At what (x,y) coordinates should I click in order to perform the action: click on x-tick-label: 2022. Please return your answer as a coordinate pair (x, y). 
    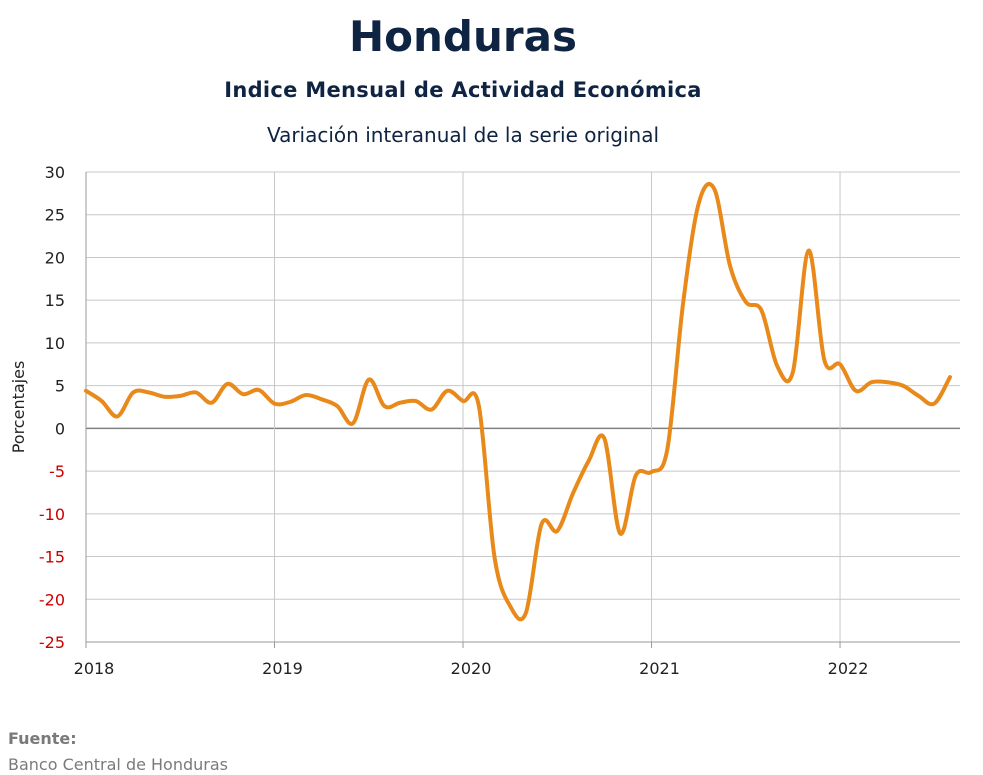
    Looking at the image, I should click on (848, 668).